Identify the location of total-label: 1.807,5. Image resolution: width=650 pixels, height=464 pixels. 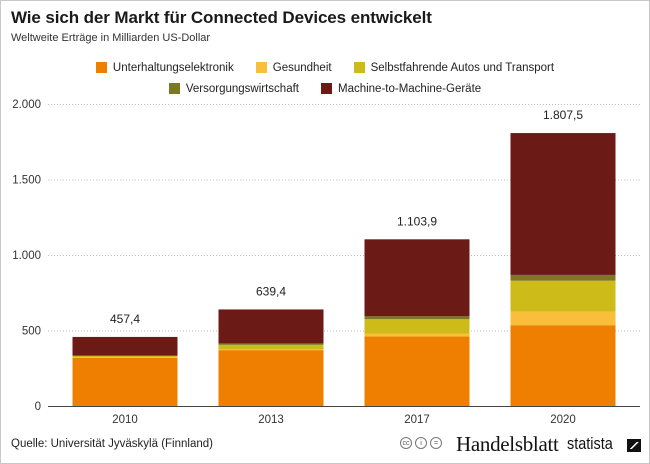
(563, 115).